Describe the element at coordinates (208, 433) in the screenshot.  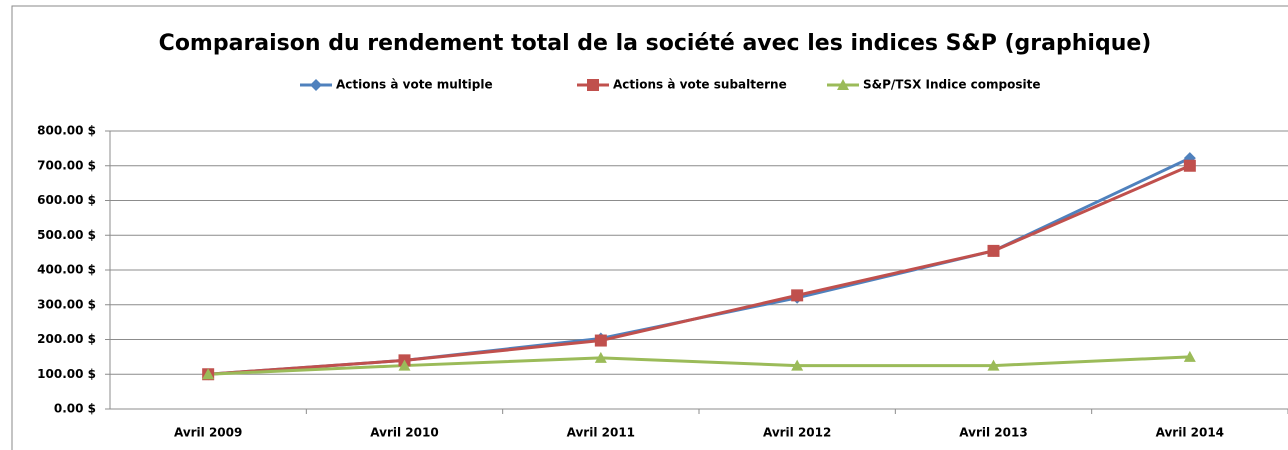
I see `x-tick-label: Avril 2009` at that location.